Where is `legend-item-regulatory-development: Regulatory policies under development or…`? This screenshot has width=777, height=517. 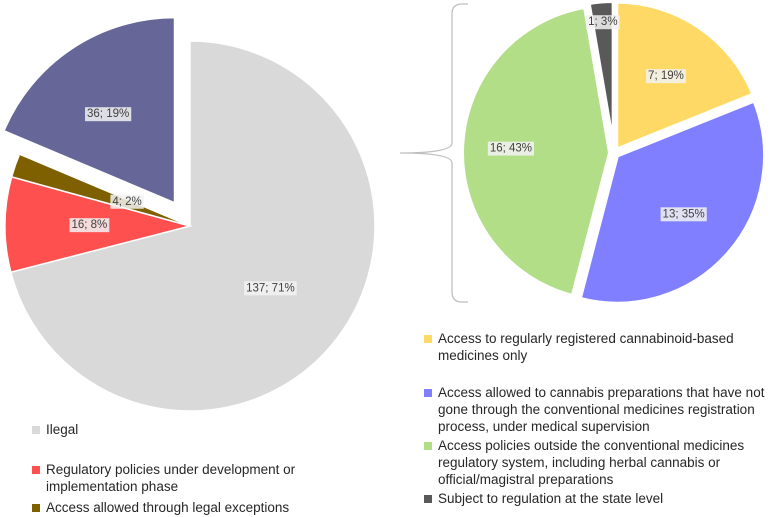
legend-item-regulatory-development: Regulatory policies under development or… is located at coordinates (197, 478).